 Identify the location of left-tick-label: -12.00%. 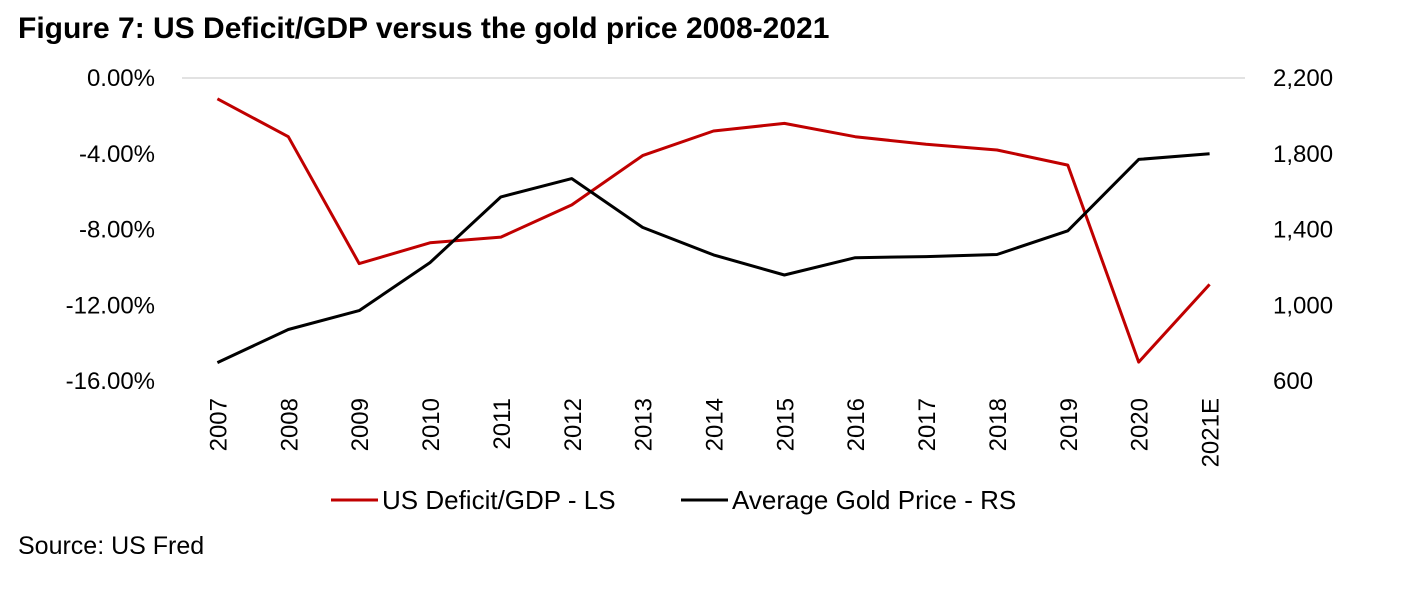
(110, 305).